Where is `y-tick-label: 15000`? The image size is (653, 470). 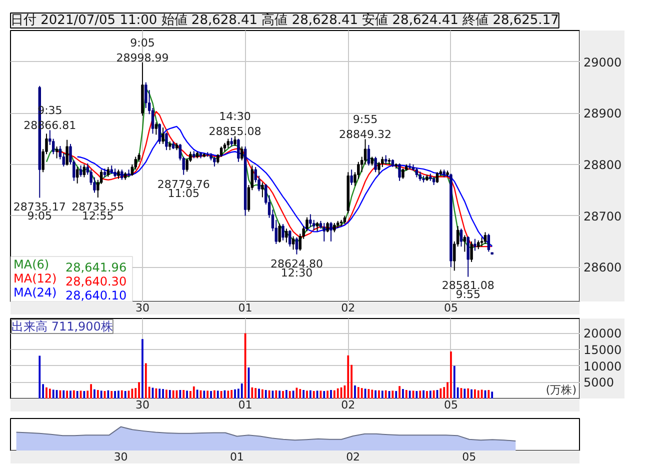
y-tick-label: 15000 is located at coordinates (603, 350).